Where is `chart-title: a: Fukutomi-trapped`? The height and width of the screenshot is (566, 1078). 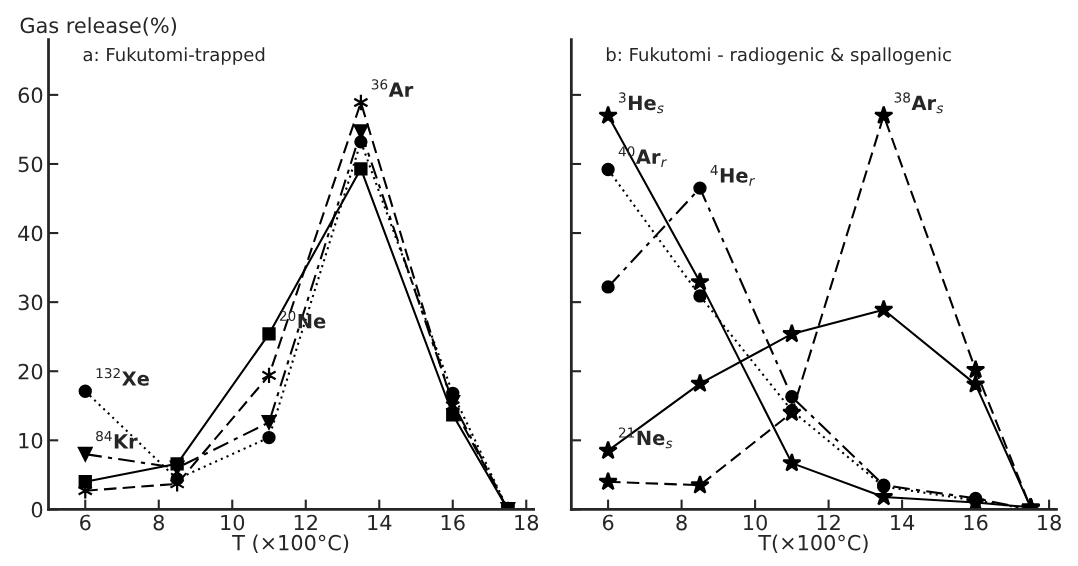
chart-title: a: Fukutomi-trapped is located at coordinates (174, 56).